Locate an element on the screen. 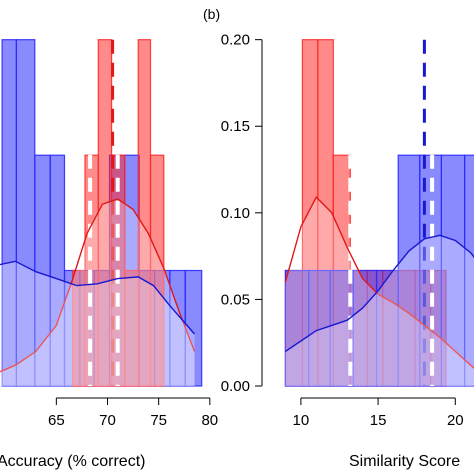  histogram-bar-blue is located at coordinates (469, 270).